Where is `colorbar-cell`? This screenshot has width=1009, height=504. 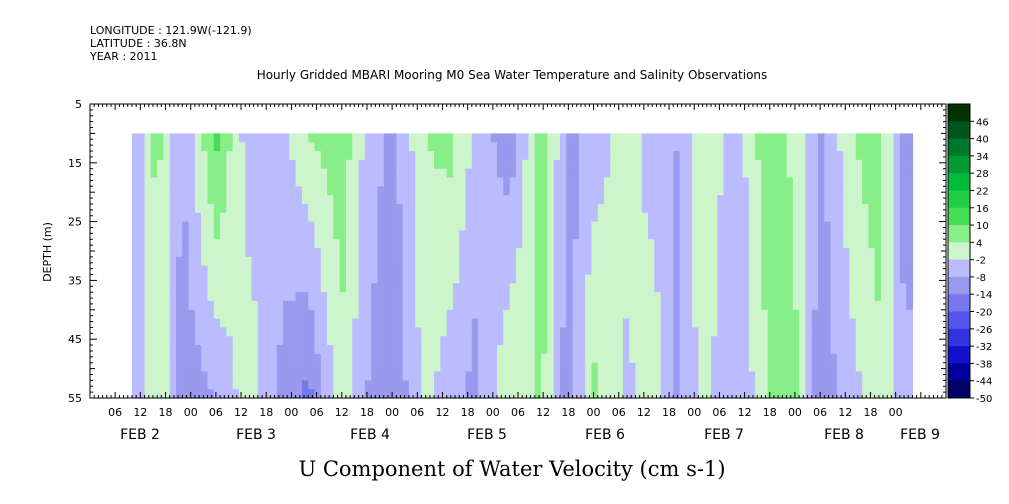
colorbar-cell is located at coordinates (959, 320).